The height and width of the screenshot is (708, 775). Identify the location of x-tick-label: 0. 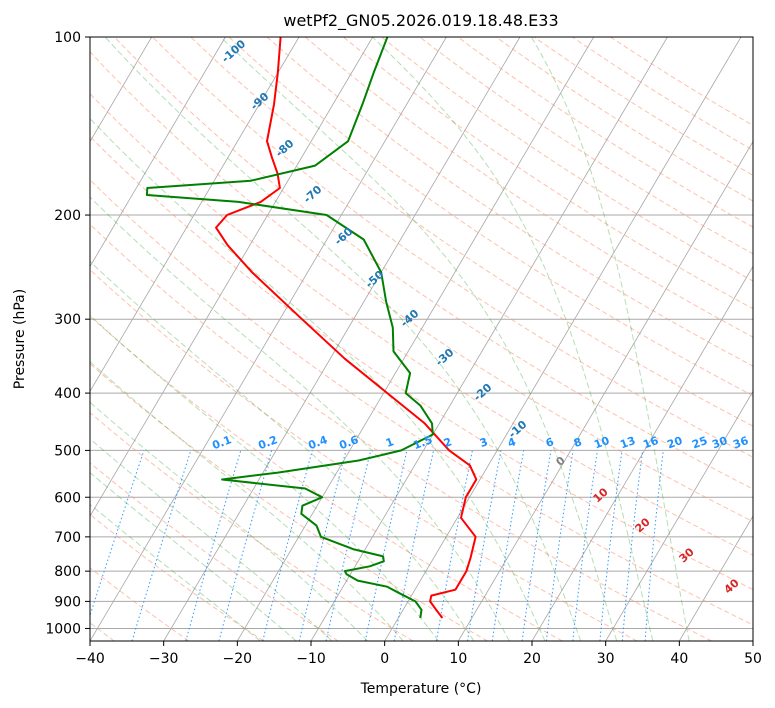
(384, 659).